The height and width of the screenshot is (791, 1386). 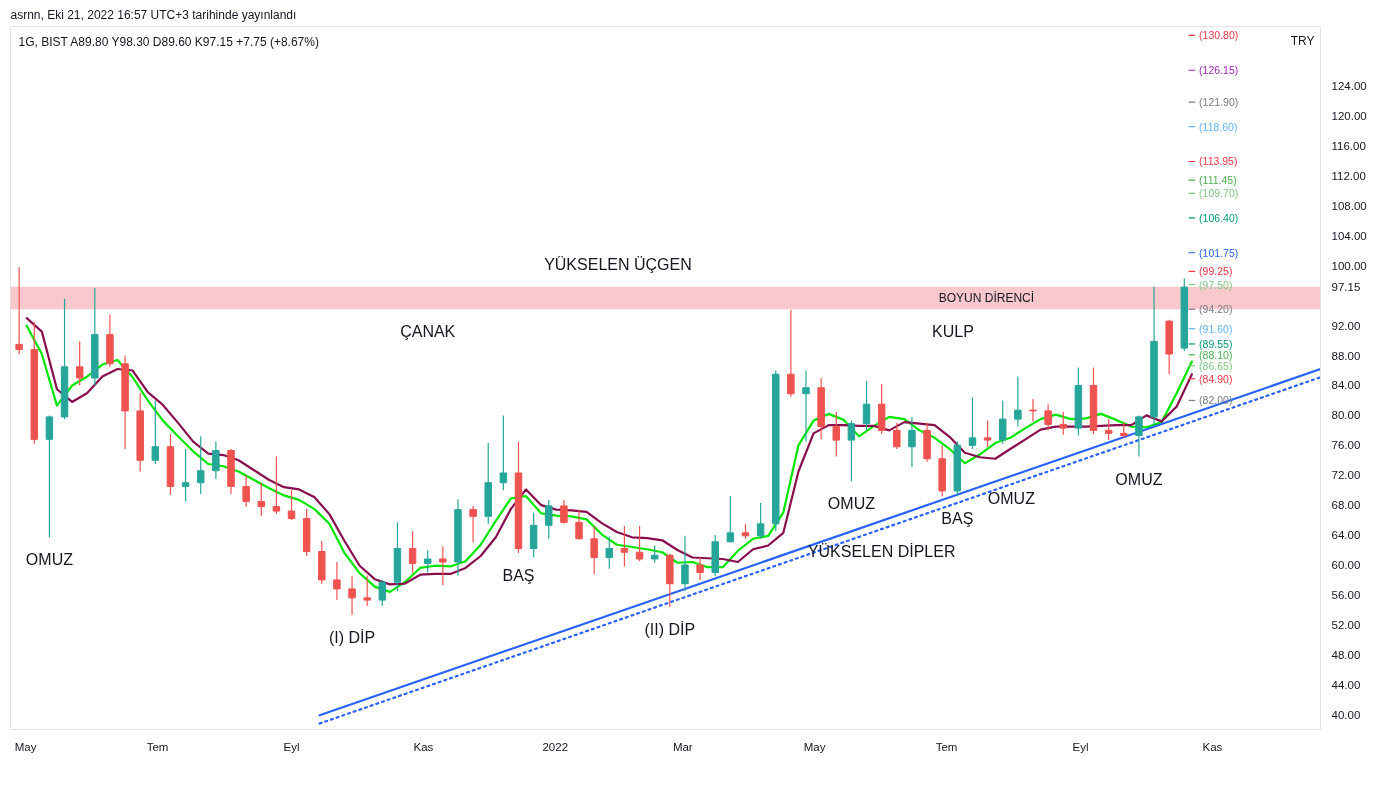 I want to click on x-tick-label: Eyl, so click(x=1080, y=746).